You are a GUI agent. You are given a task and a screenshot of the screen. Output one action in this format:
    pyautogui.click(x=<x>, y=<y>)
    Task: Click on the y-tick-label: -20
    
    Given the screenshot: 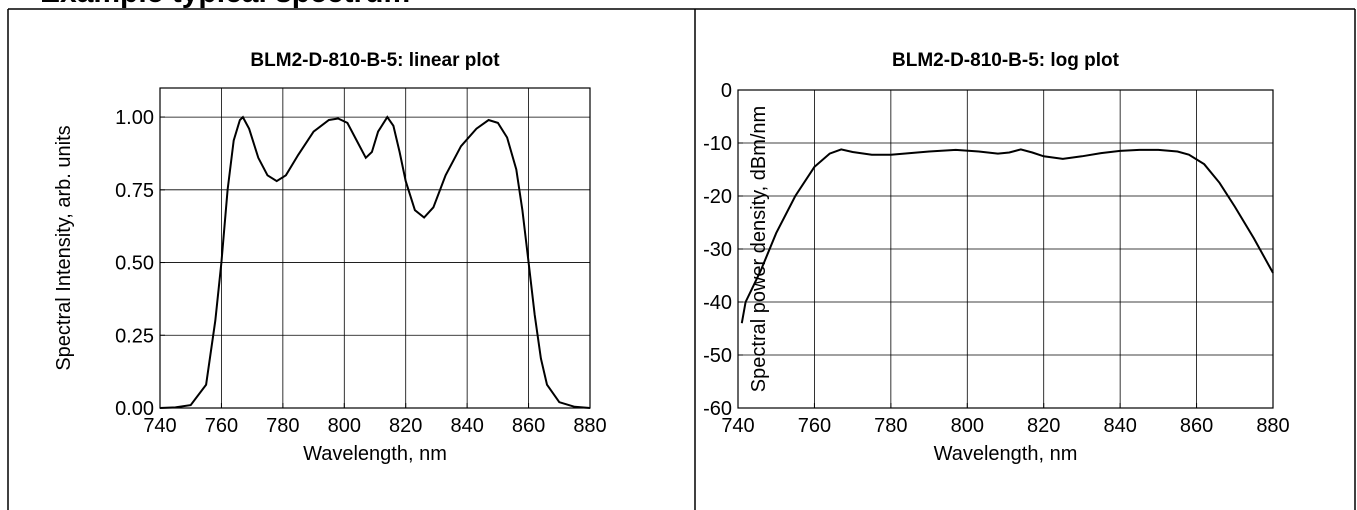 What is the action you would take?
    pyautogui.click(x=717, y=197)
    